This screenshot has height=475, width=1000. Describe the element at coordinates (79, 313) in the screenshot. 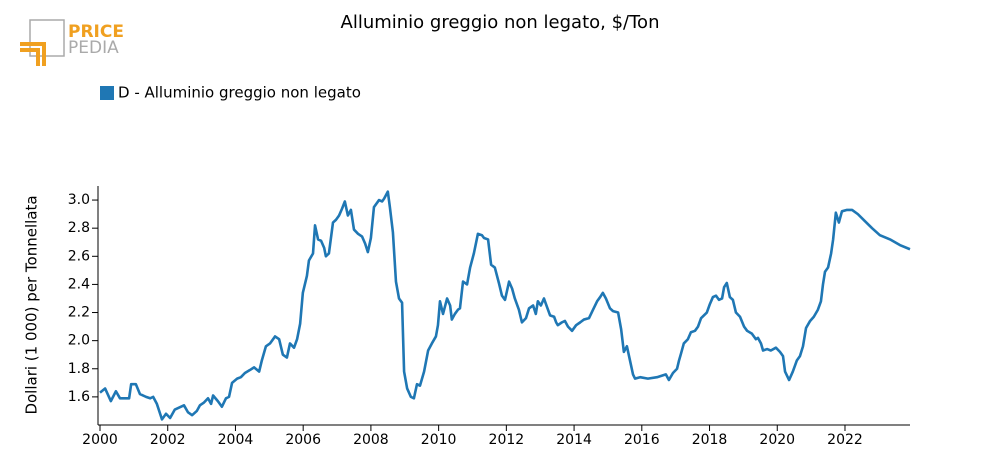

I see `y-tick-label: 2.2` at that location.